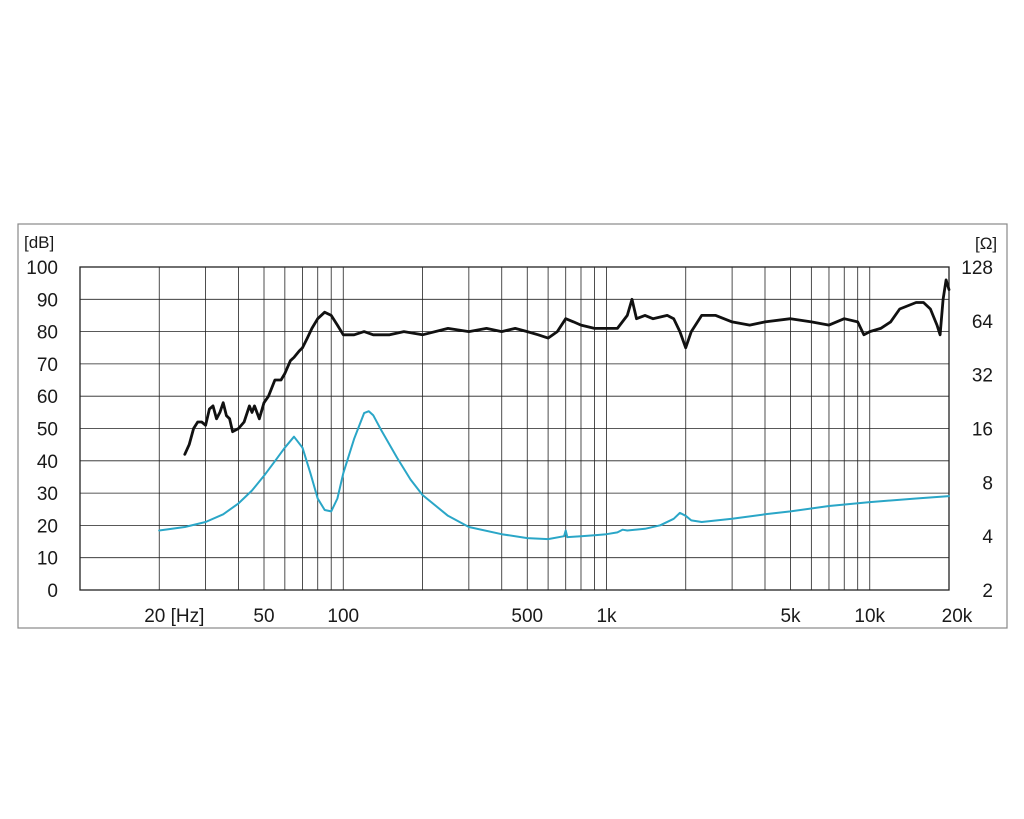  Describe the element at coordinates (174, 616) in the screenshot. I see `x-tick-label: 20 [Hz]` at that location.